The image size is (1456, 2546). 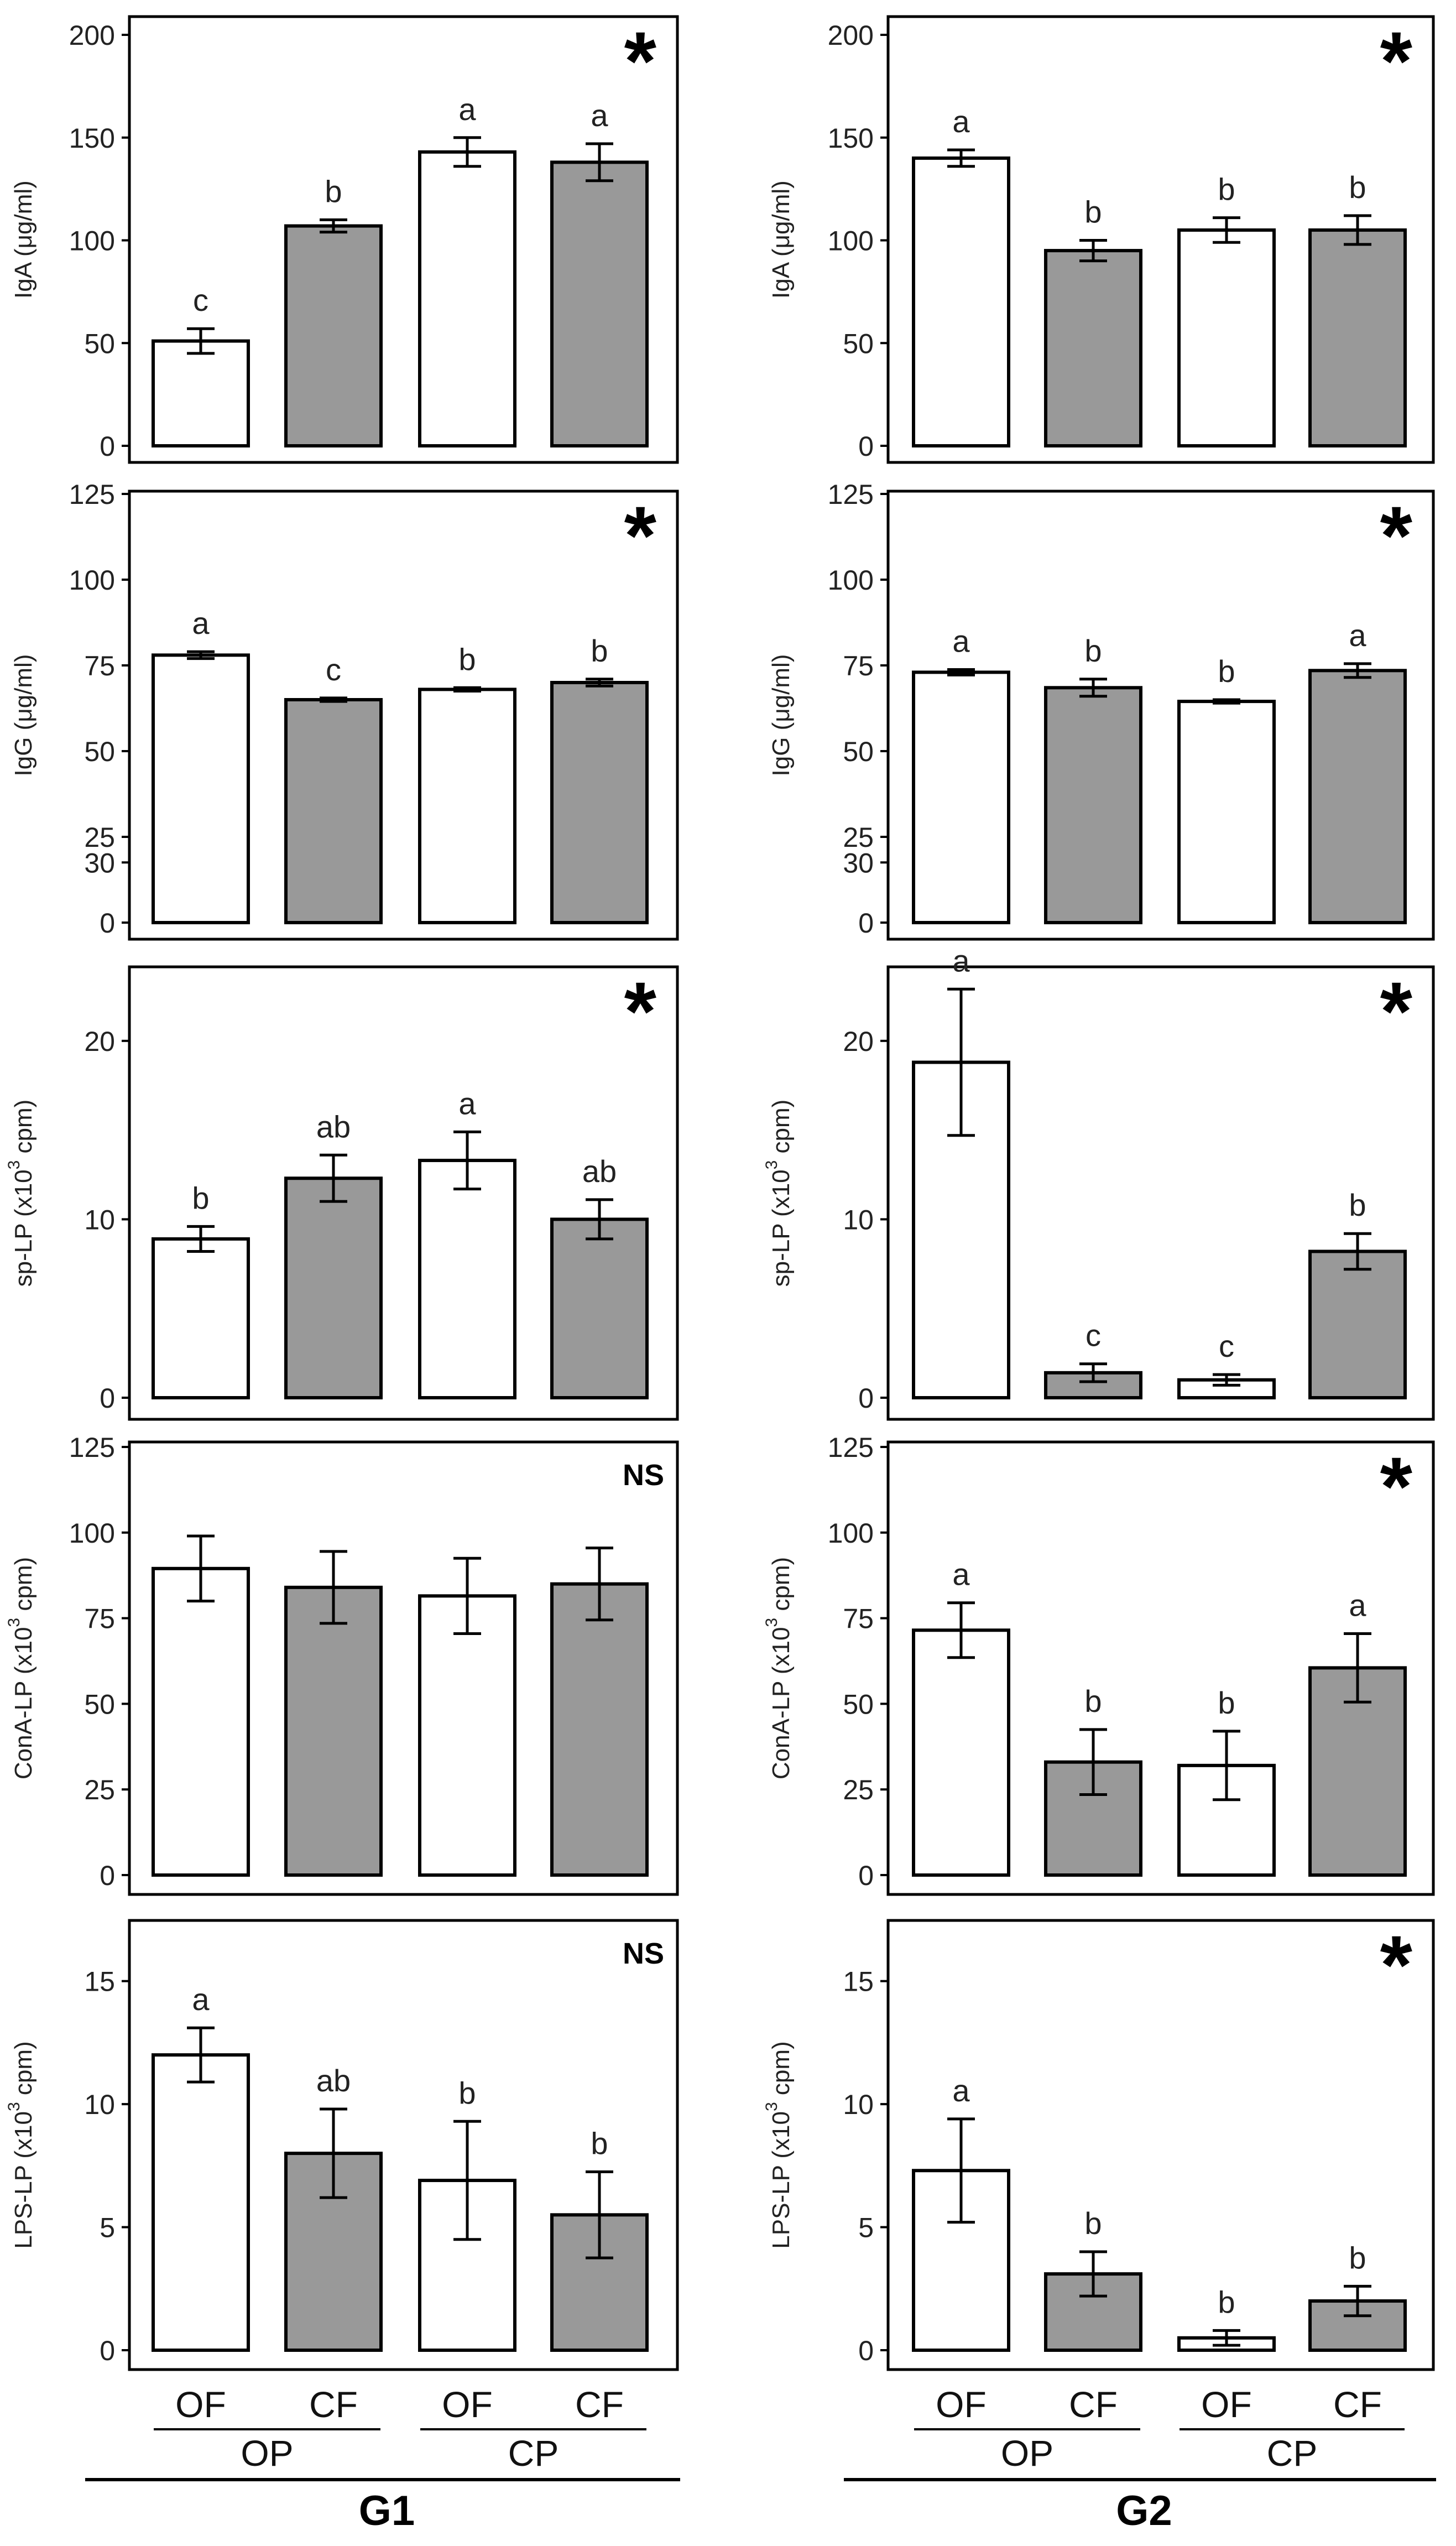 I want to click on column-label: G2, so click(x=1144, y=2510).